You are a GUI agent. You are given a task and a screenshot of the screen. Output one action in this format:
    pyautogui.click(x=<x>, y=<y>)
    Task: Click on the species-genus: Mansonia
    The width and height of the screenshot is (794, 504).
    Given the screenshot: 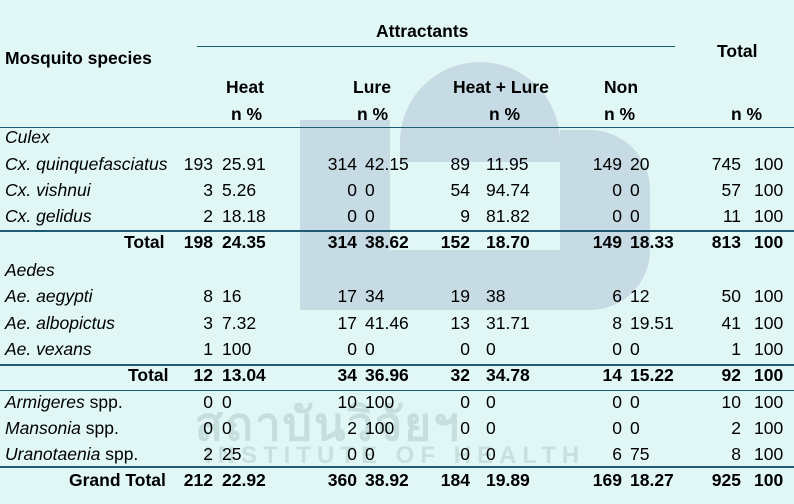 What is the action you would take?
    pyautogui.click(x=43, y=428)
    